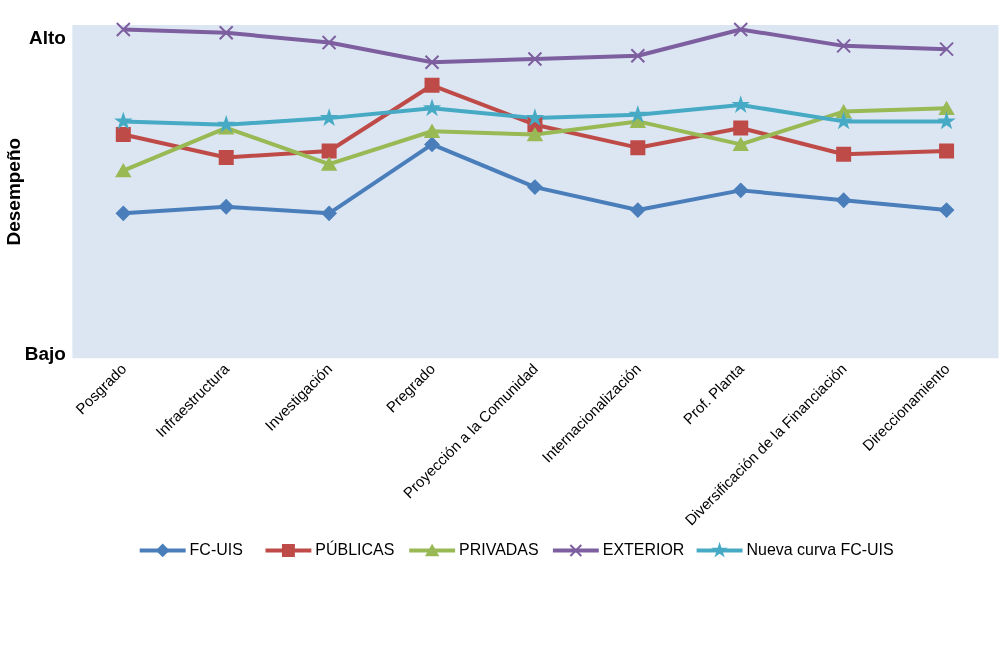  I want to click on legend-label: PÚBLICAS, so click(355, 549).